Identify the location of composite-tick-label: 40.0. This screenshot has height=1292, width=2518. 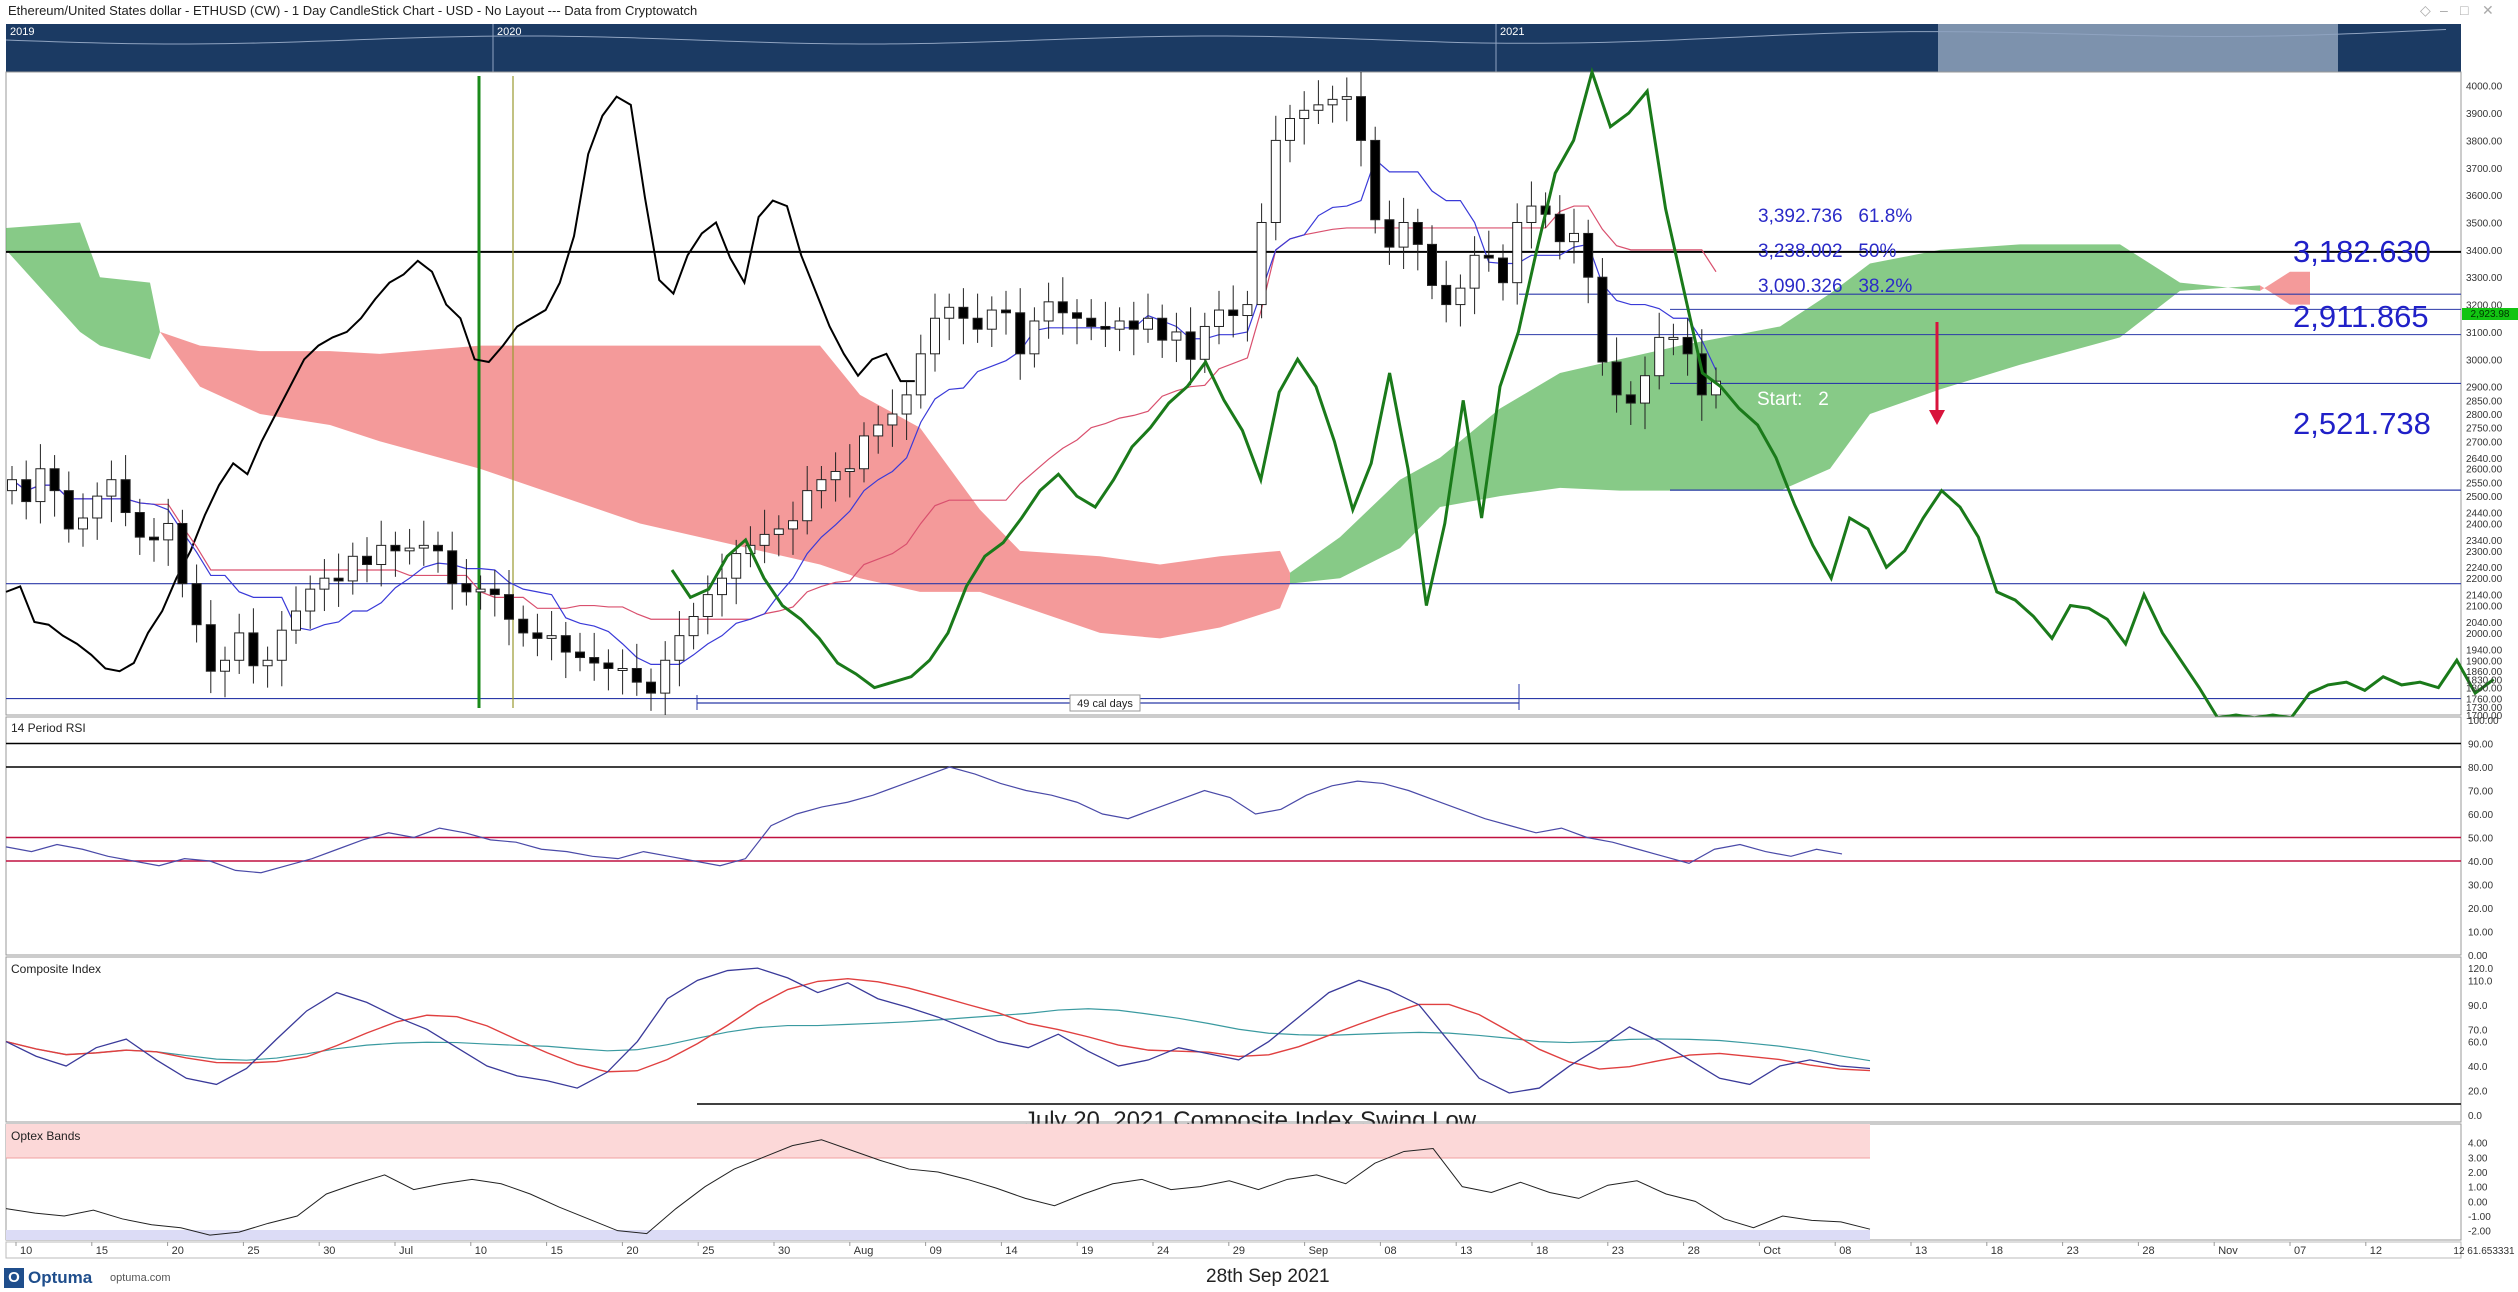
(2478, 1067).